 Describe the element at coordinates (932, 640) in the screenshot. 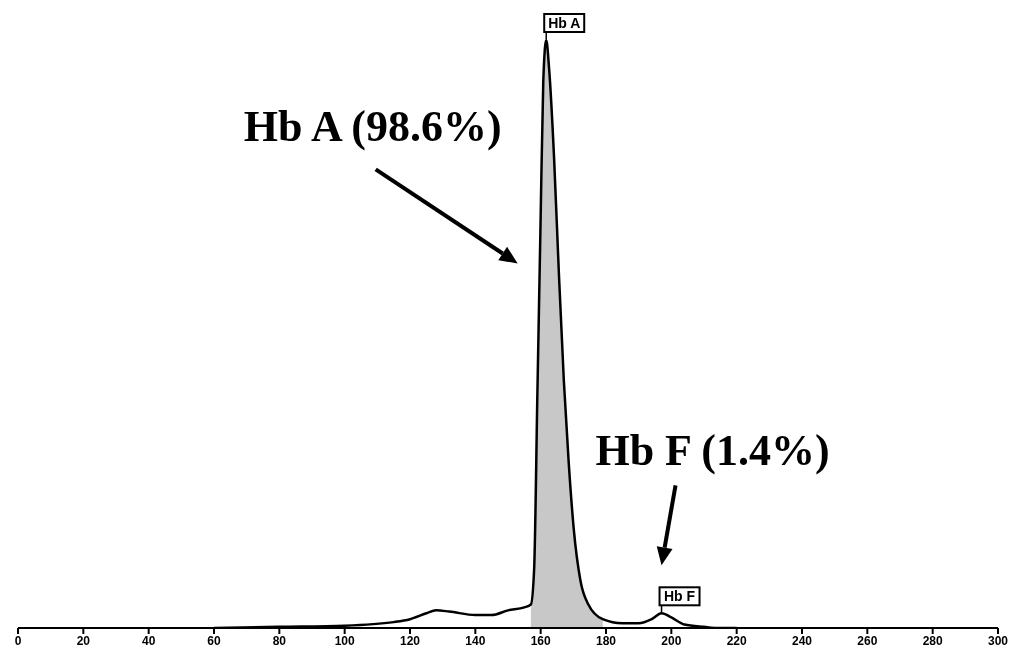

I see `x-tick-label: 280` at that location.